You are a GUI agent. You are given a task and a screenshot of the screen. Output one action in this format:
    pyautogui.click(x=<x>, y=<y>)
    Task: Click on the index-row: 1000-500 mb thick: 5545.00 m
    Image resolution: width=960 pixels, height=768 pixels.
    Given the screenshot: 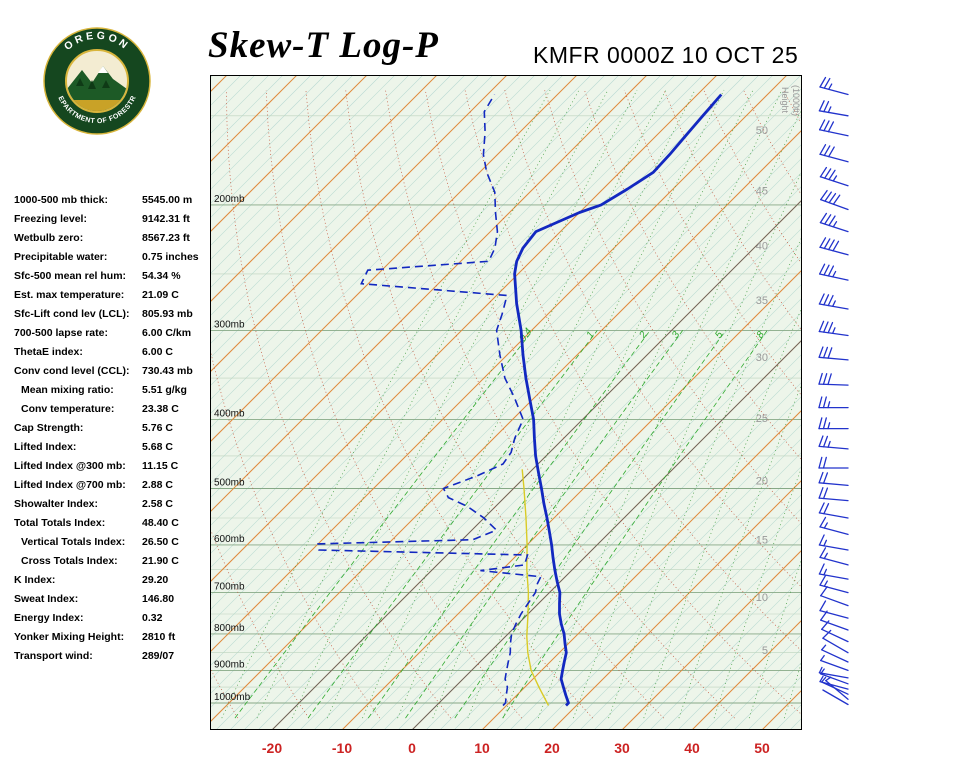 What is the action you would take?
    pyautogui.click(x=113, y=200)
    